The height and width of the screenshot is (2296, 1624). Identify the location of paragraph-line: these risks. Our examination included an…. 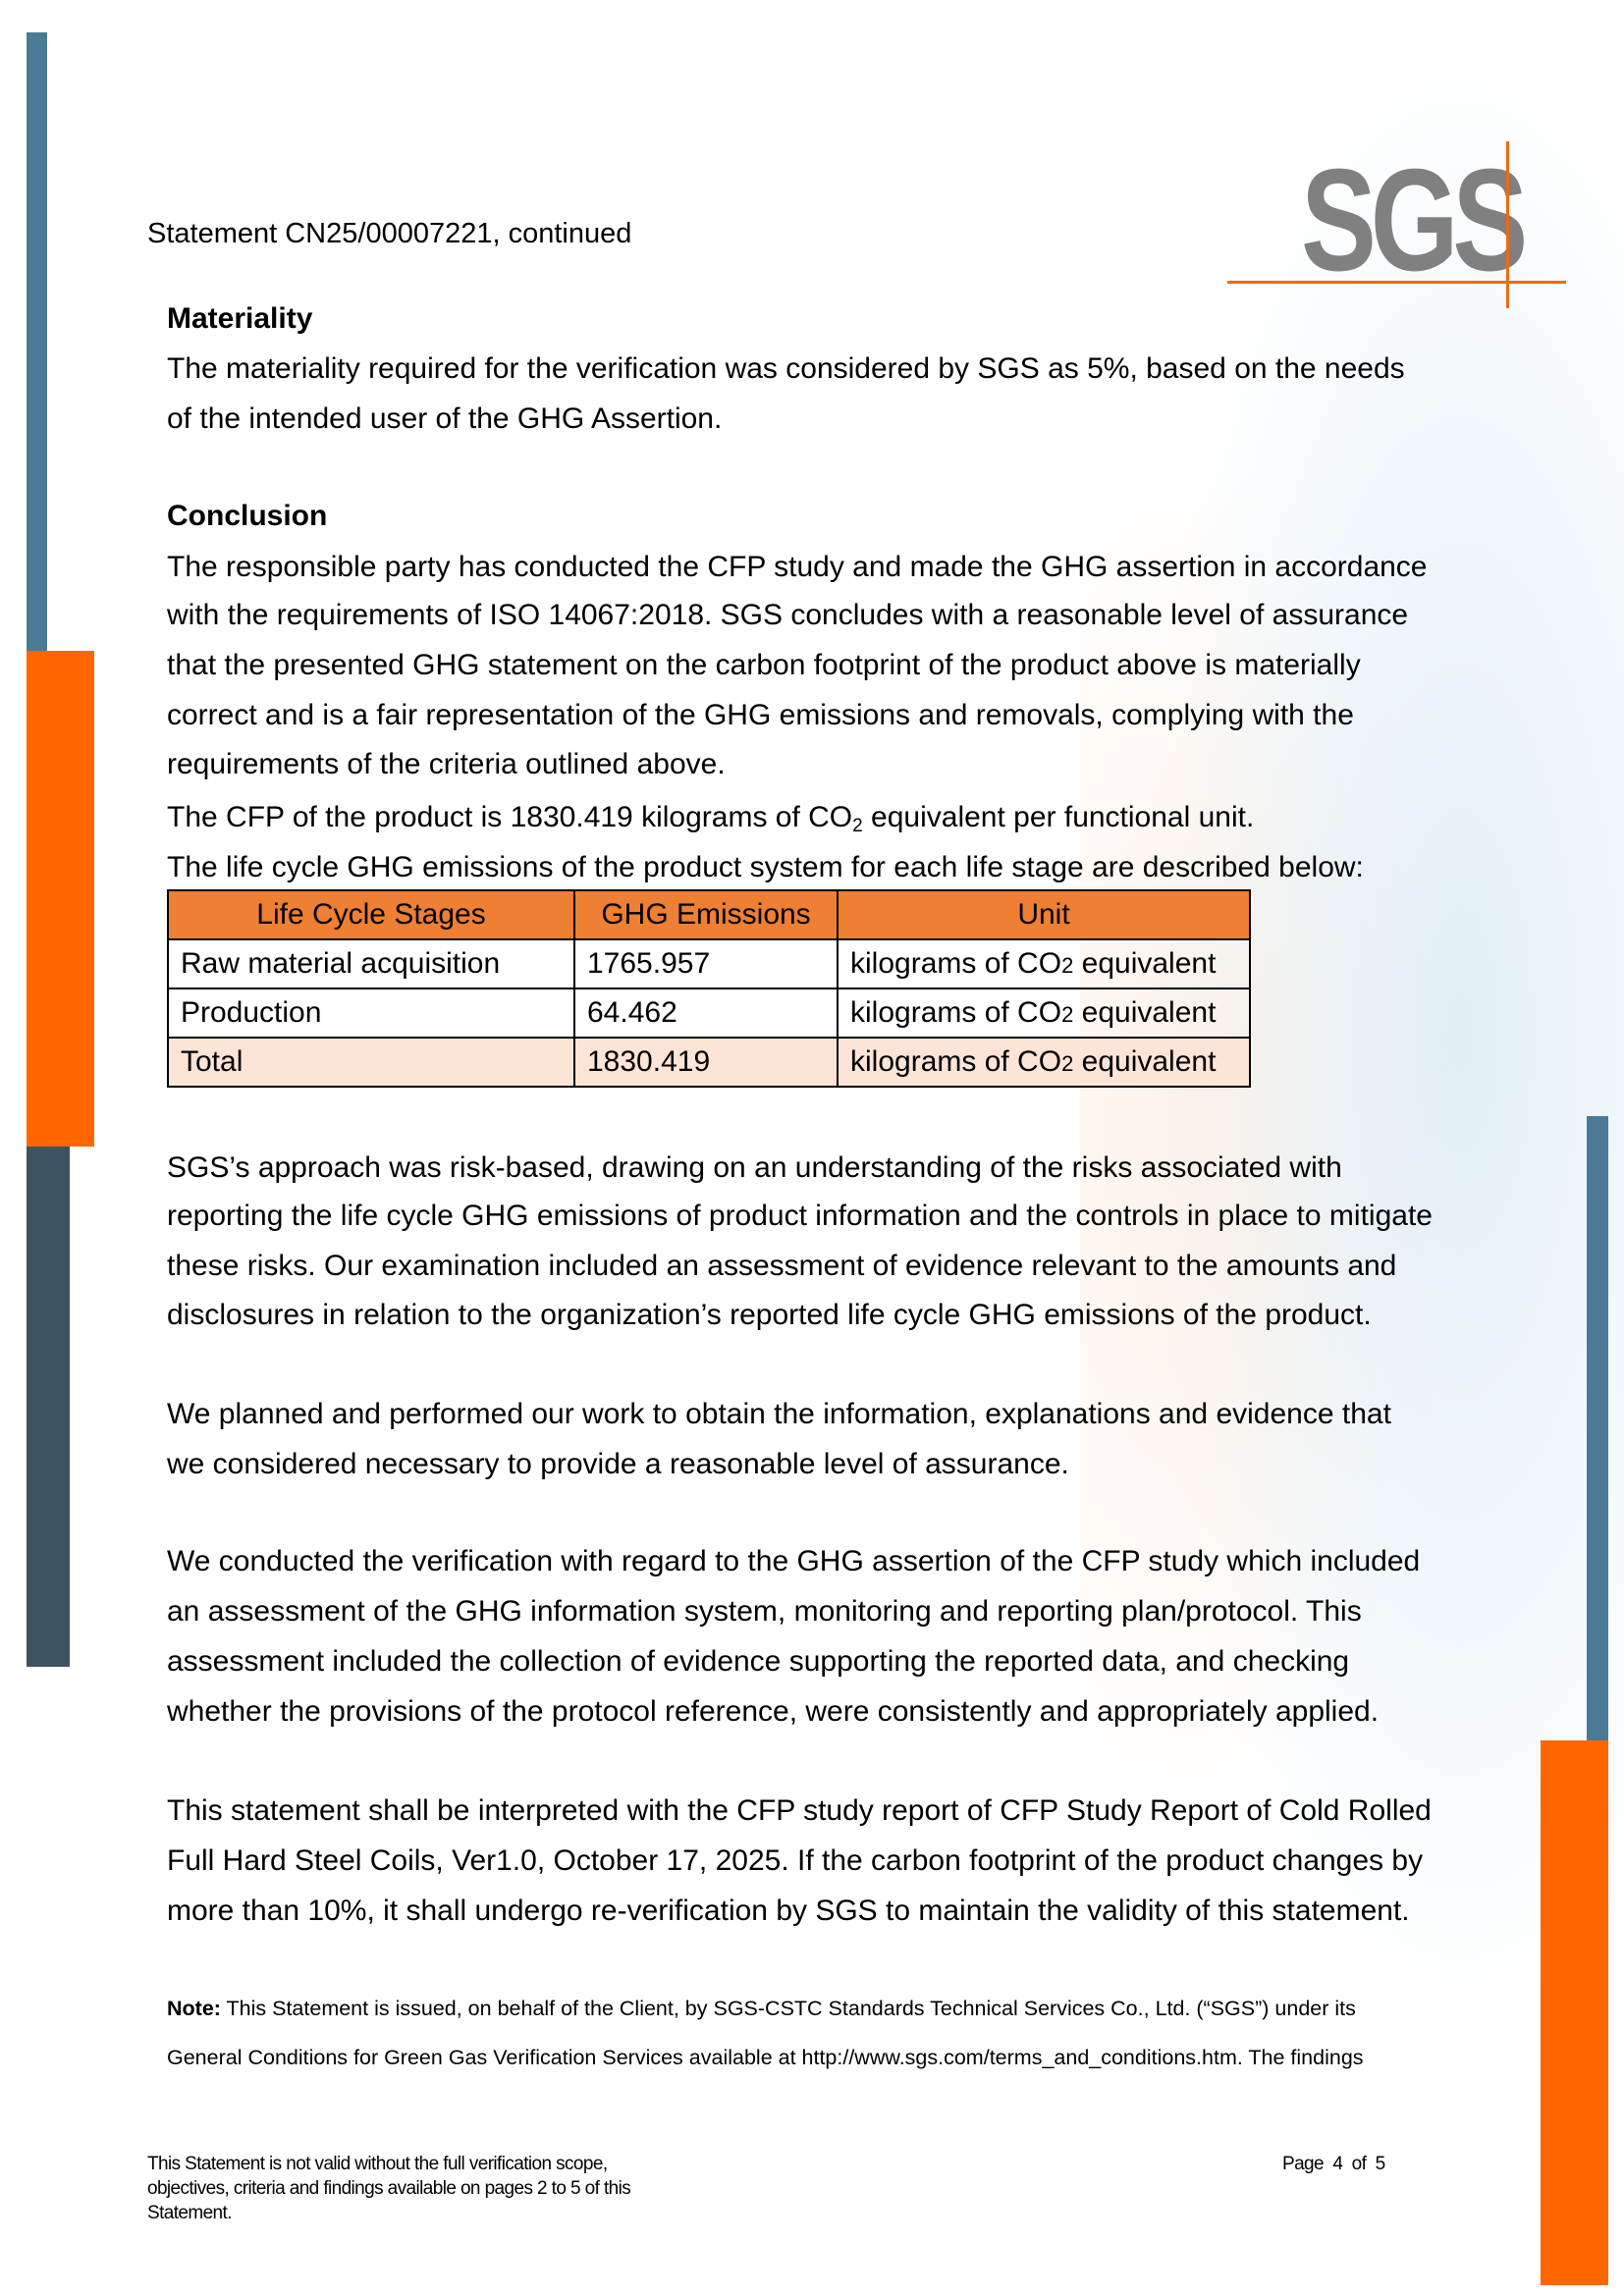
(782, 1266).